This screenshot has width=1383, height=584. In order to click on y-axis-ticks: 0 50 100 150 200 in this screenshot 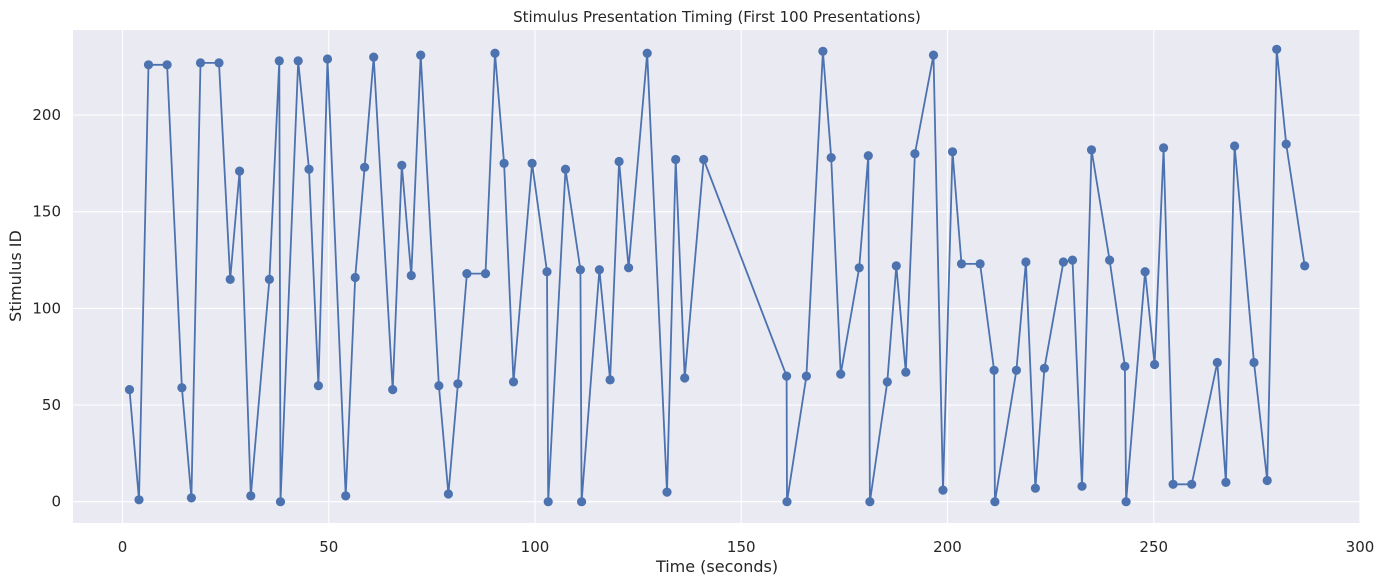, I will do `click(46, 308)`.